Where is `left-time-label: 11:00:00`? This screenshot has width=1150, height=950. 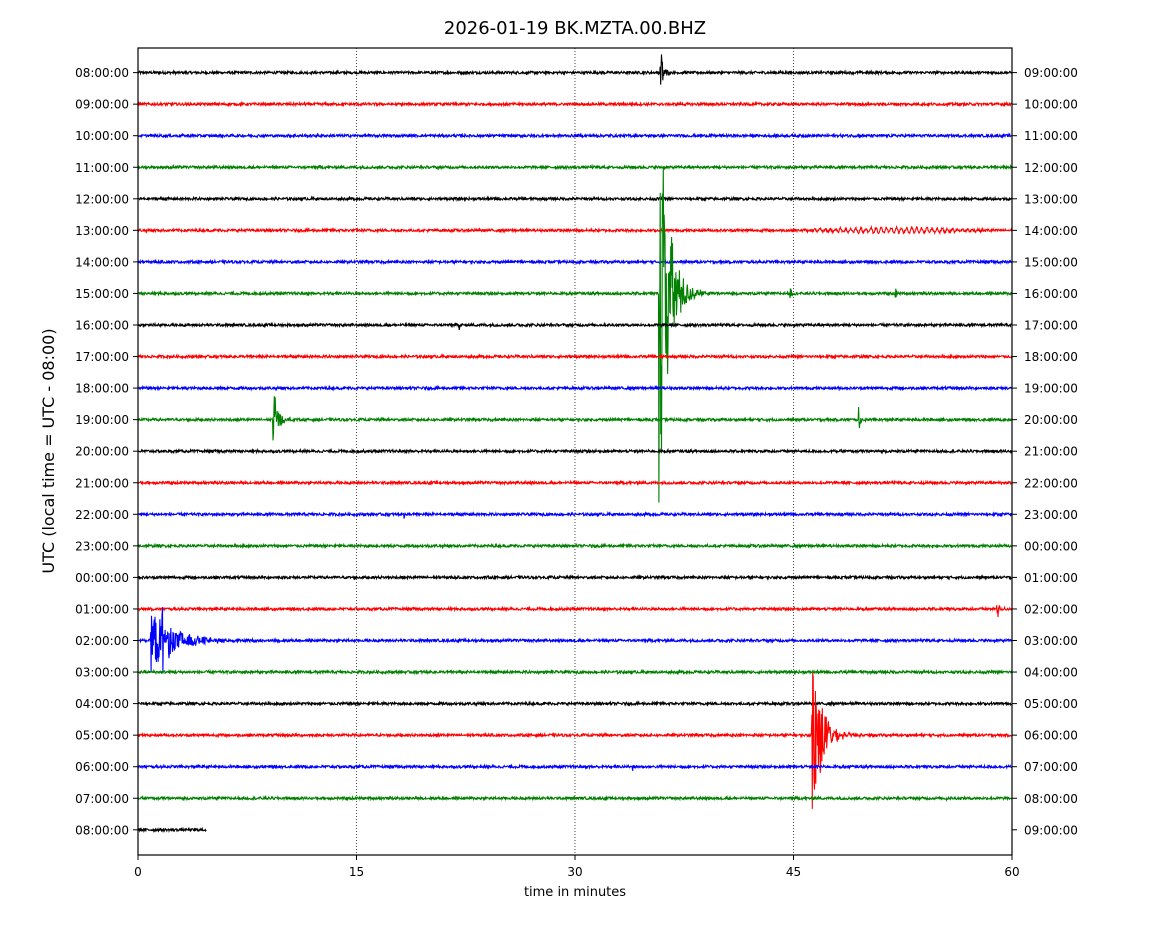 left-time-label: 11:00:00 is located at coordinates (102, 168).